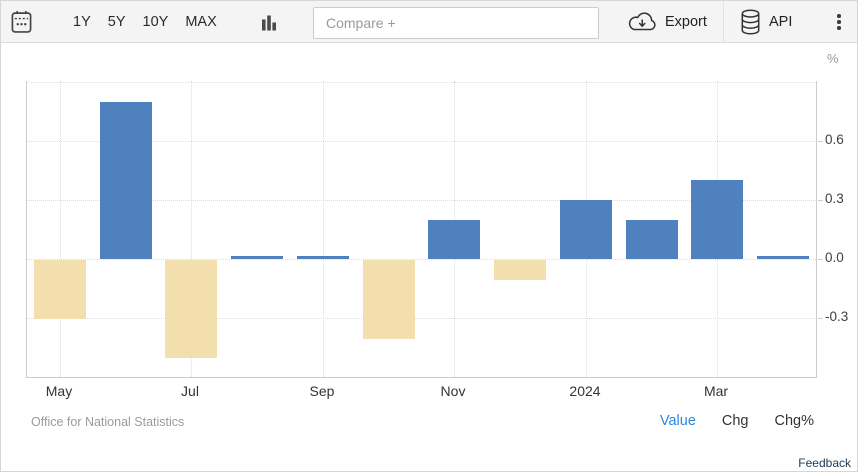 This screenshot has height=472, width=858. I want to click on chart-type-button, so click(269, 22).